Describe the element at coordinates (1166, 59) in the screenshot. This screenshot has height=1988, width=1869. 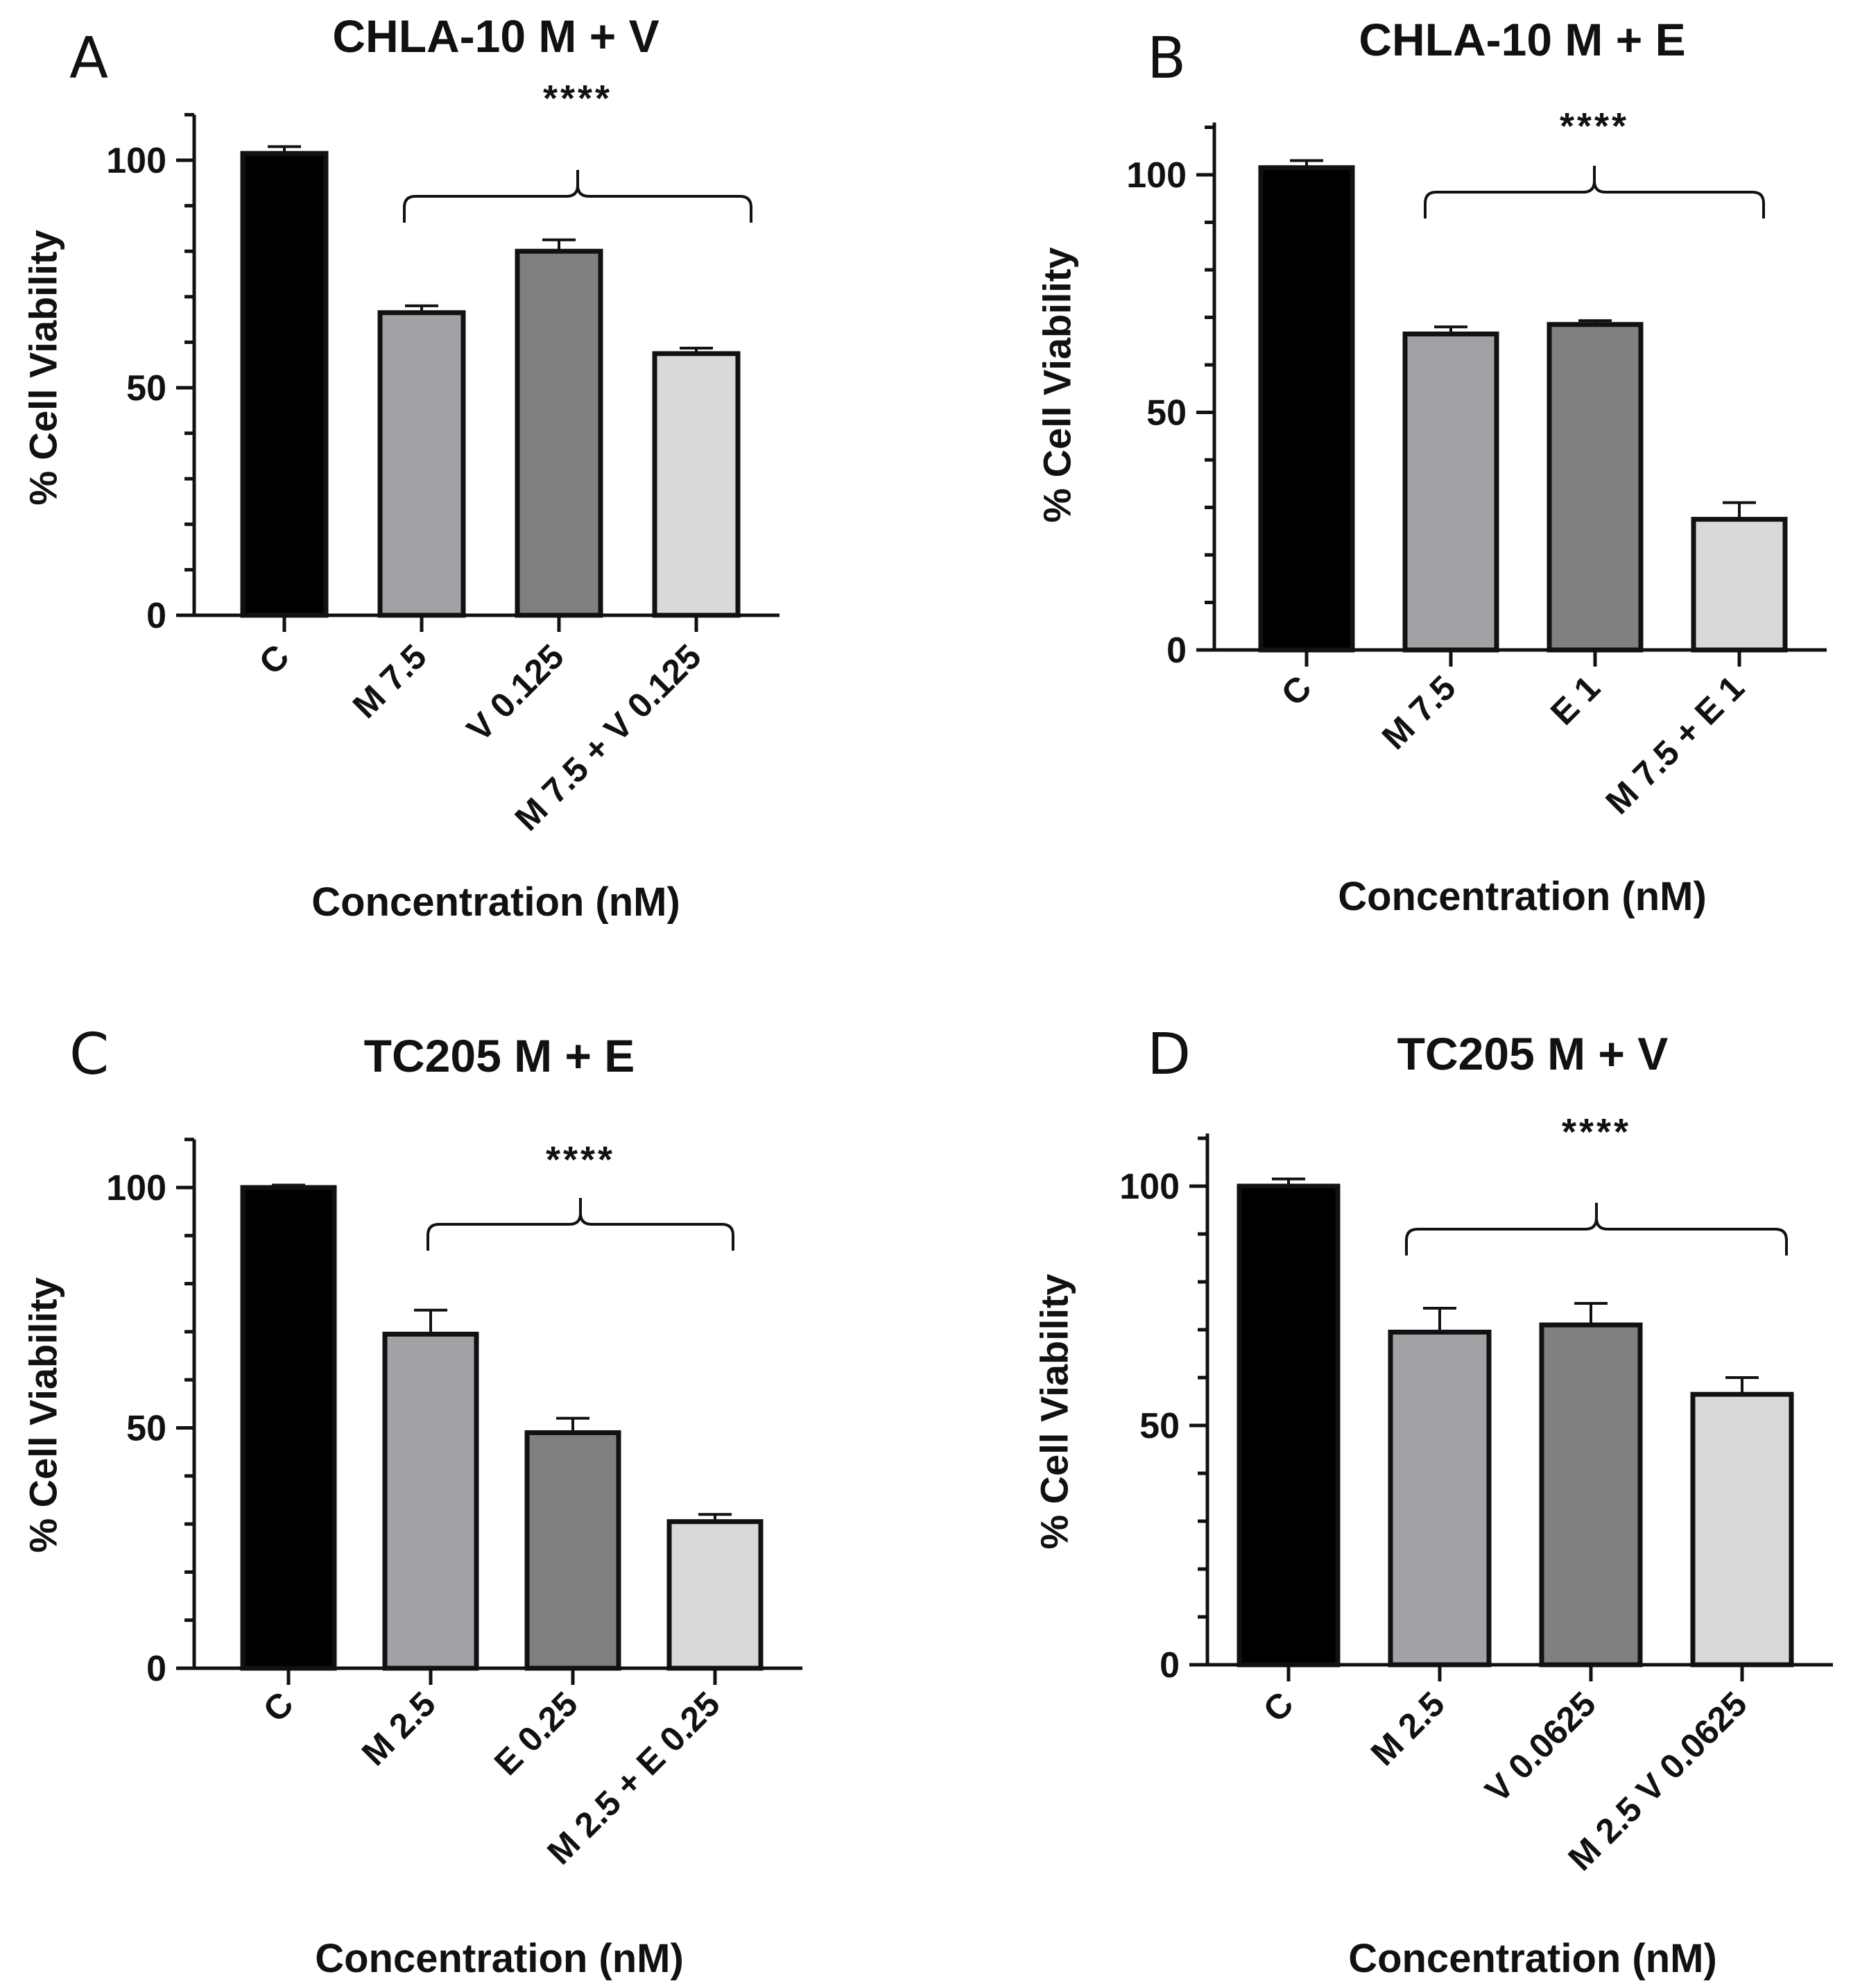
I see `panel-letter: B` at that location.